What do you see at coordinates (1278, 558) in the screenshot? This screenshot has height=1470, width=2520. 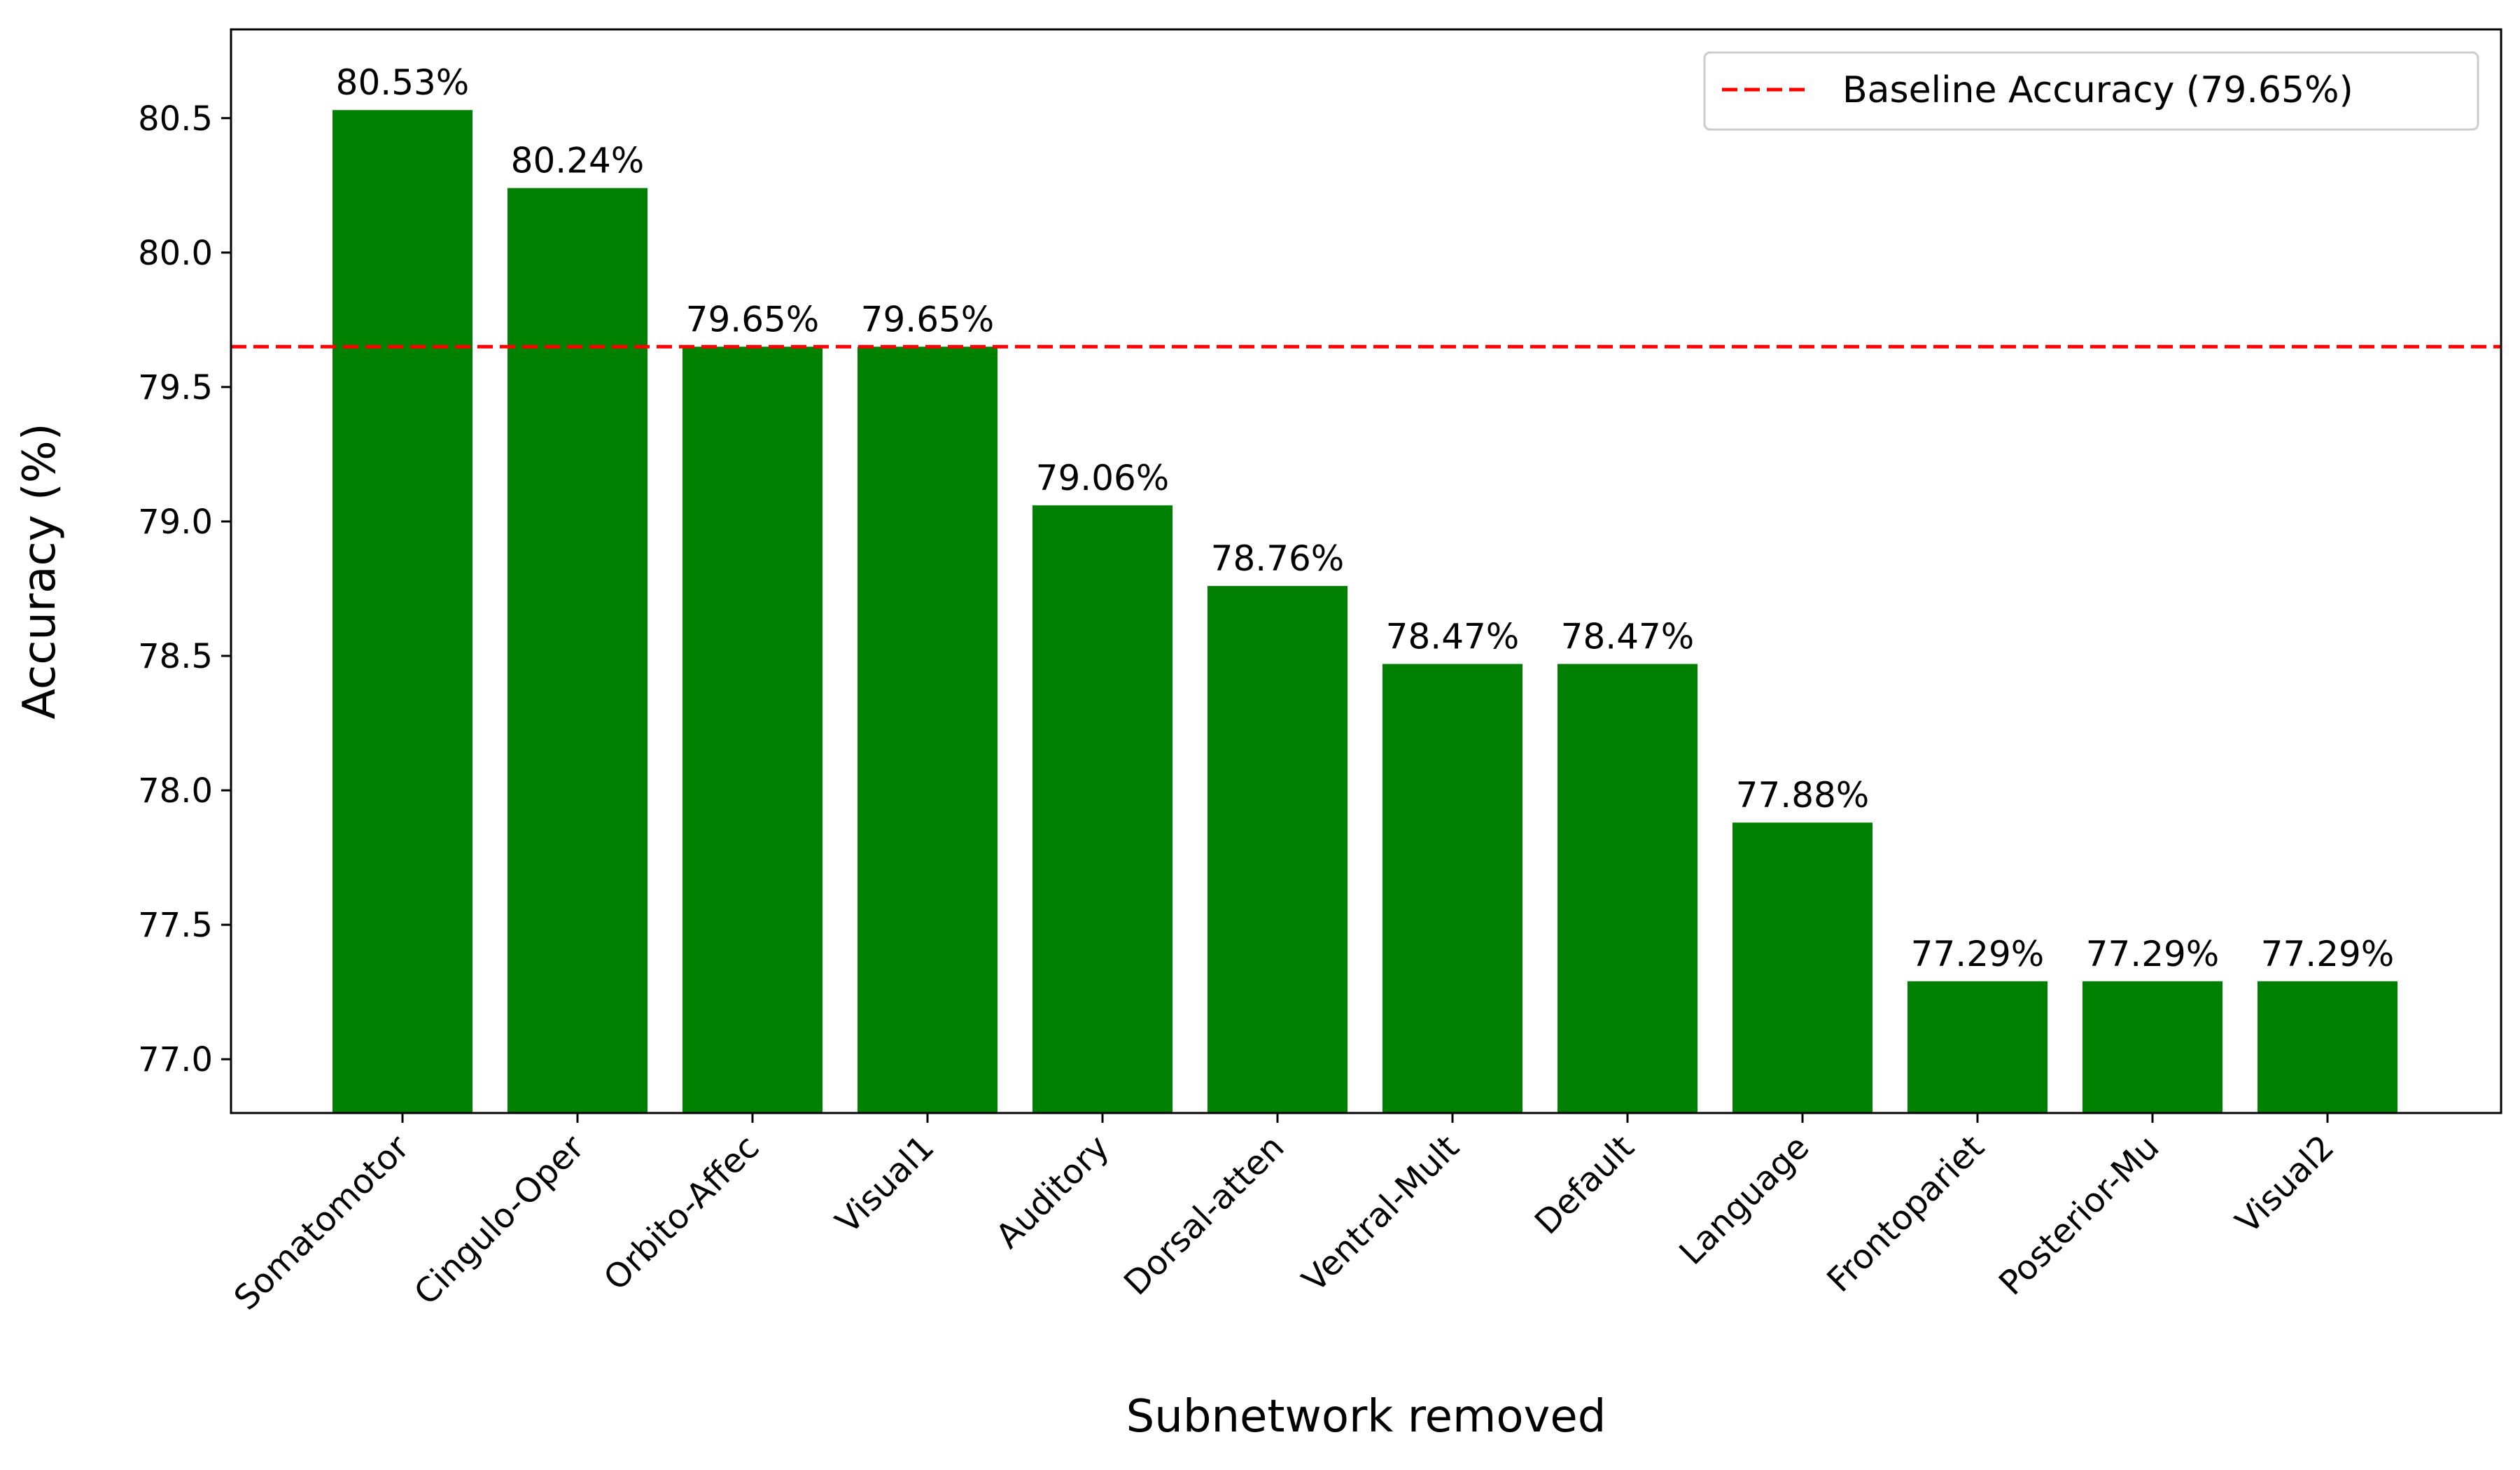 I see `bar-data-label: 78.76%` at bounding box center [1278, 558].